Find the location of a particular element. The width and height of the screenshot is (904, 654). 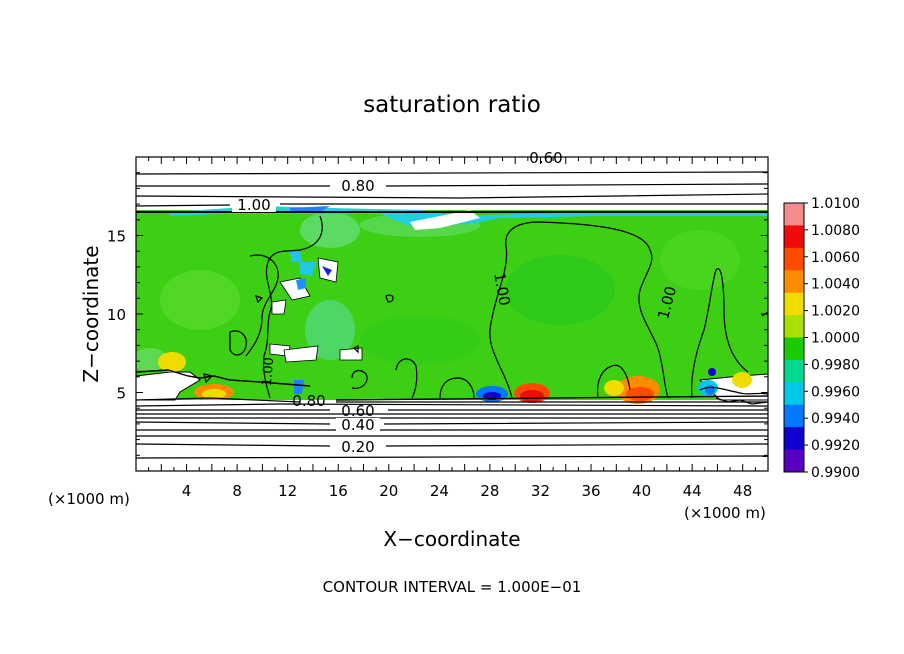

x-tick-labels: 4 8 12 16 20 24 28 32 36 40 44 48 is located at coordinates (467, 491).